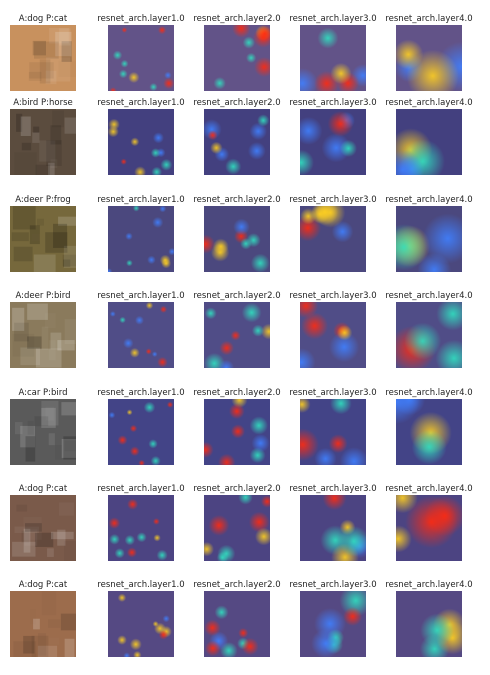  I want to click on image-base, so click(43, 624).